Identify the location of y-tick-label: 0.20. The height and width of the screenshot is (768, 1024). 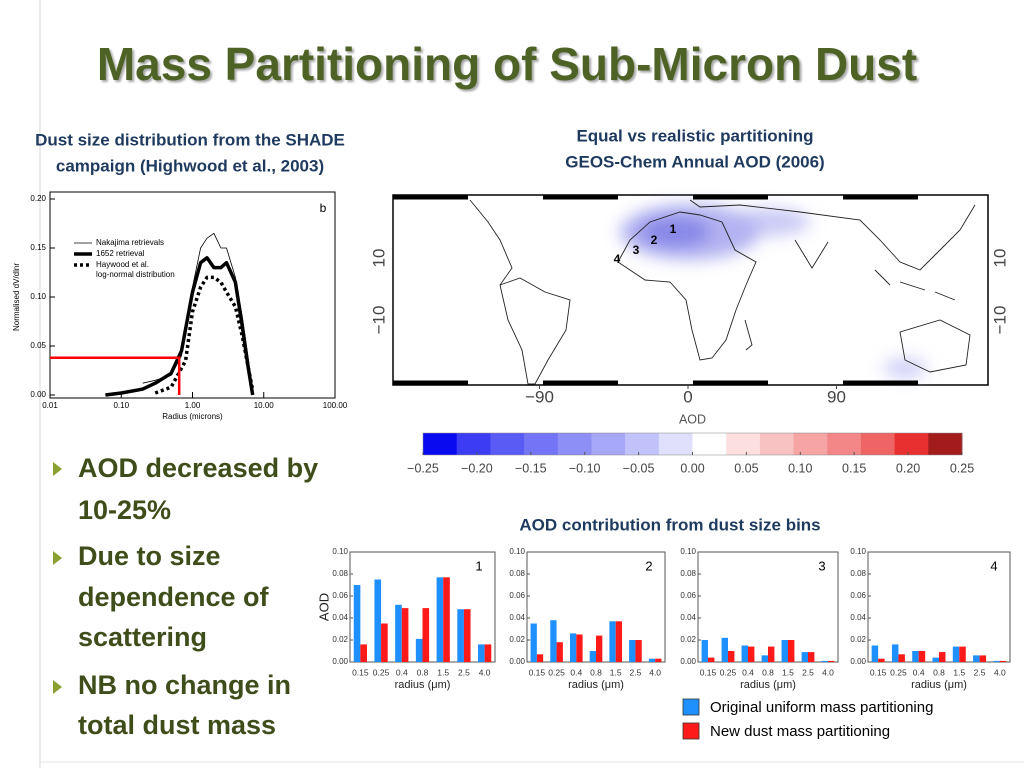
(38, 198).